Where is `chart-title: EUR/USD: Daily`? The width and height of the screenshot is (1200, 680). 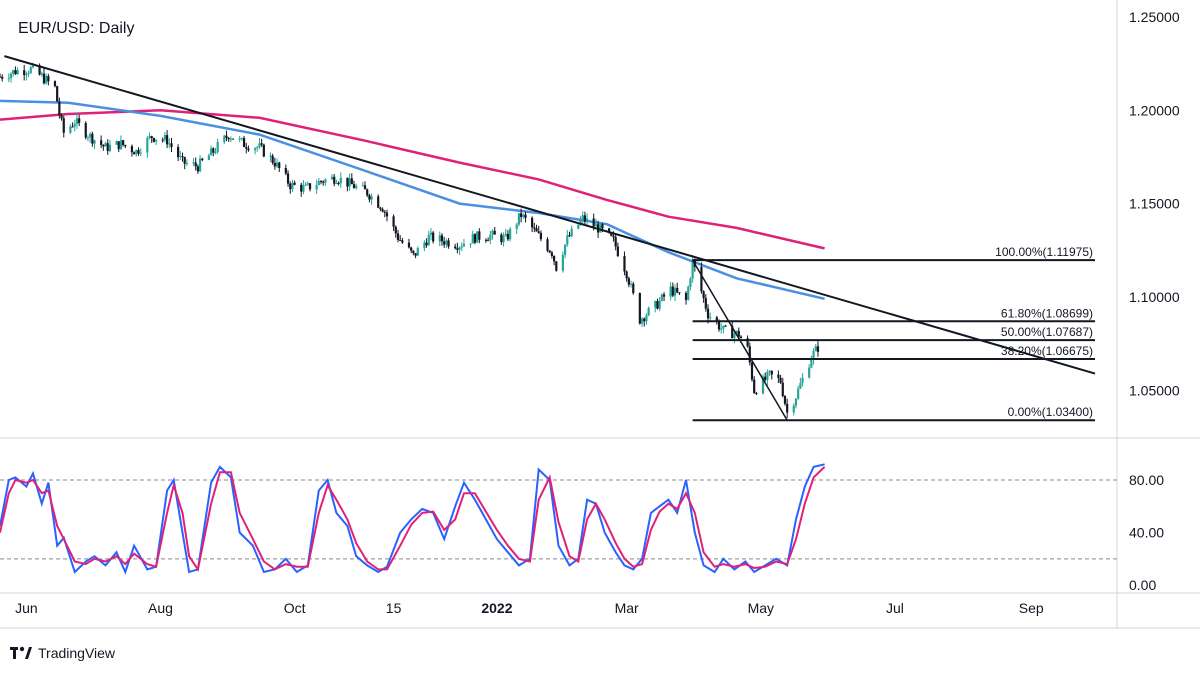
chart-title: EUR/USD: Daily is located at coordinates (76, 28).